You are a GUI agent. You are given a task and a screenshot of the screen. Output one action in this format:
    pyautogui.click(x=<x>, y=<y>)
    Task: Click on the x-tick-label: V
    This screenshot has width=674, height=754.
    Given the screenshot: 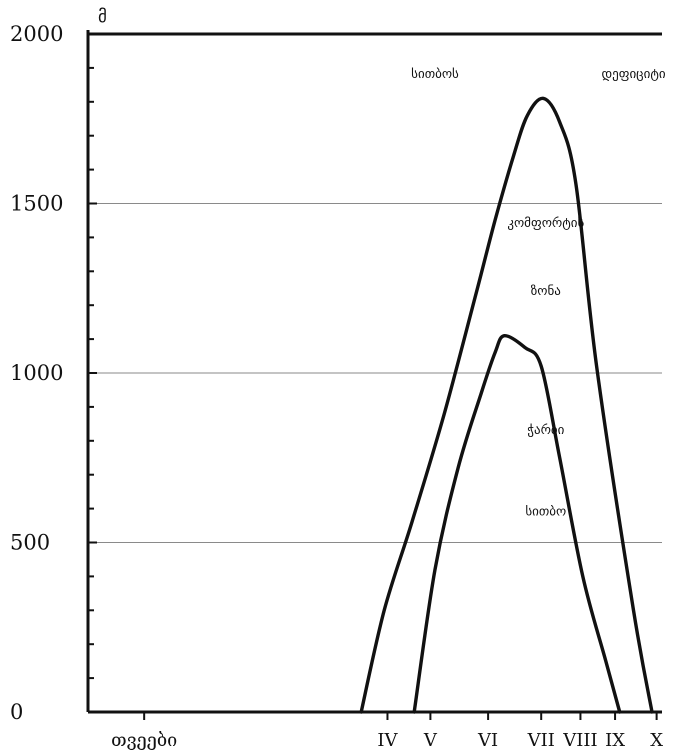 What is the action you would take?
    pyautogui.click(x=430, y=740)
    